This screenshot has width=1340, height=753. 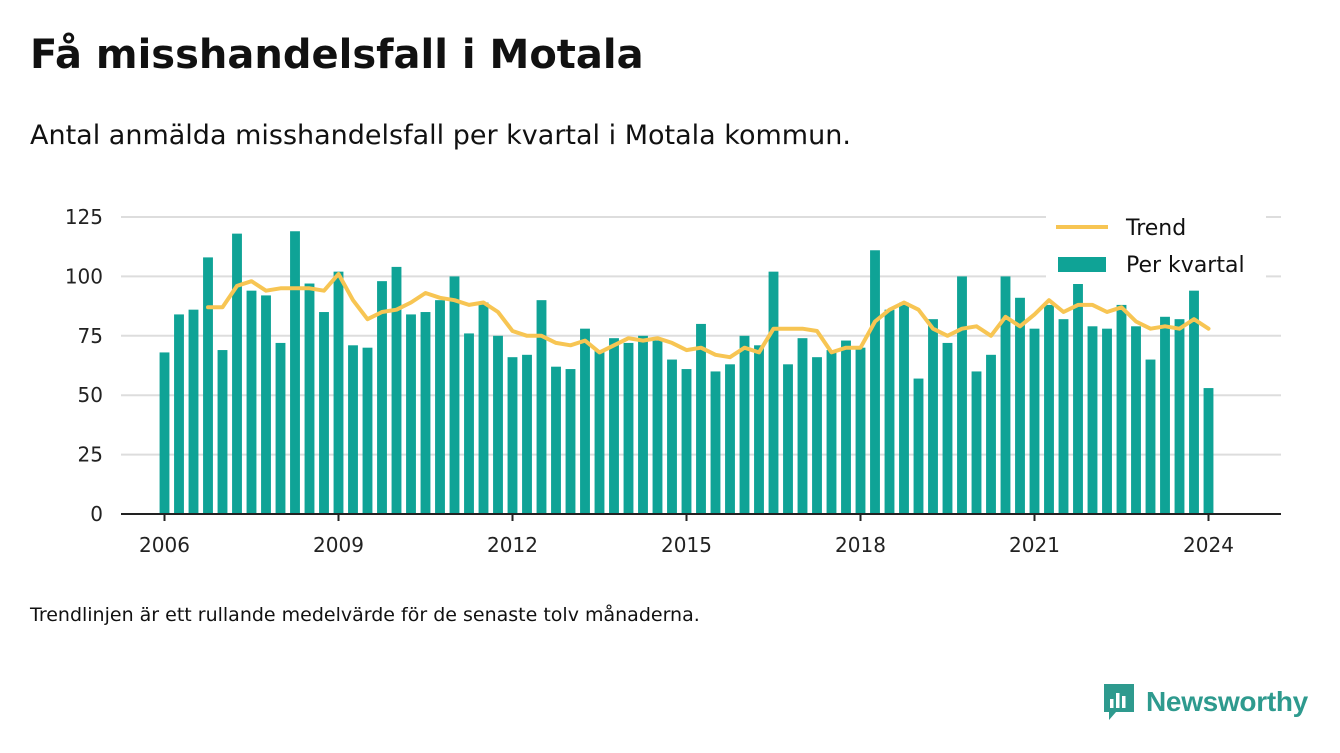 I want to click on y-tick-label-75: 75, so click(x=90, y=336).